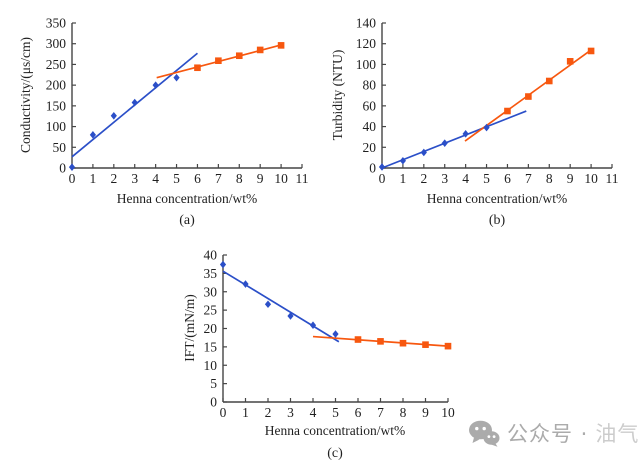  Describe the element at coordinates (187, 220) in the screenshot. I see `chart-a-caption: (a)` at that location.